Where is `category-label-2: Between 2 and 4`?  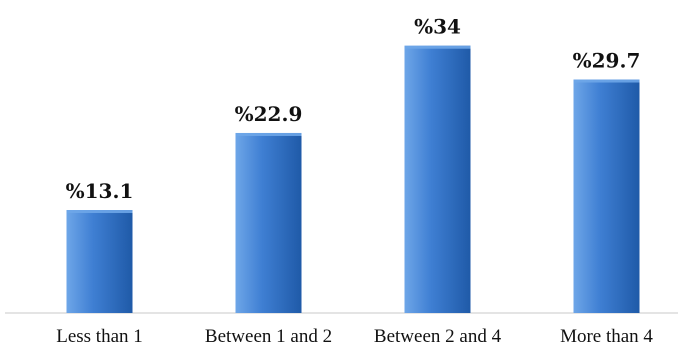
category-label-2: Between 2 and 4 is located at coordinates (438, 336).